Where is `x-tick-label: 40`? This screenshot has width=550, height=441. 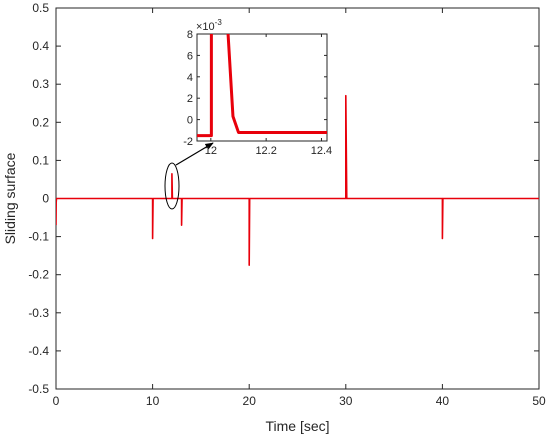
x-tick-label: 40 is located at coordinates (443, 401).